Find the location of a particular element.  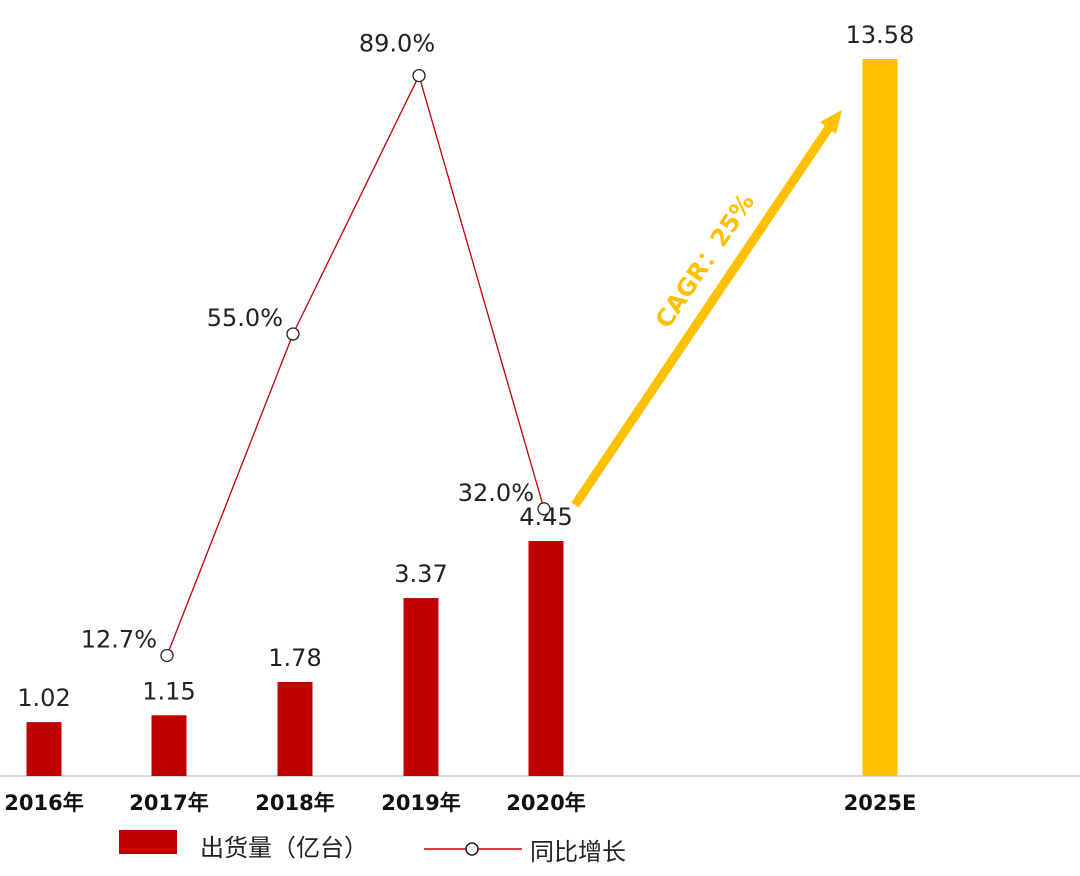

arrow-head-icon is located at coordinates (831, 122).